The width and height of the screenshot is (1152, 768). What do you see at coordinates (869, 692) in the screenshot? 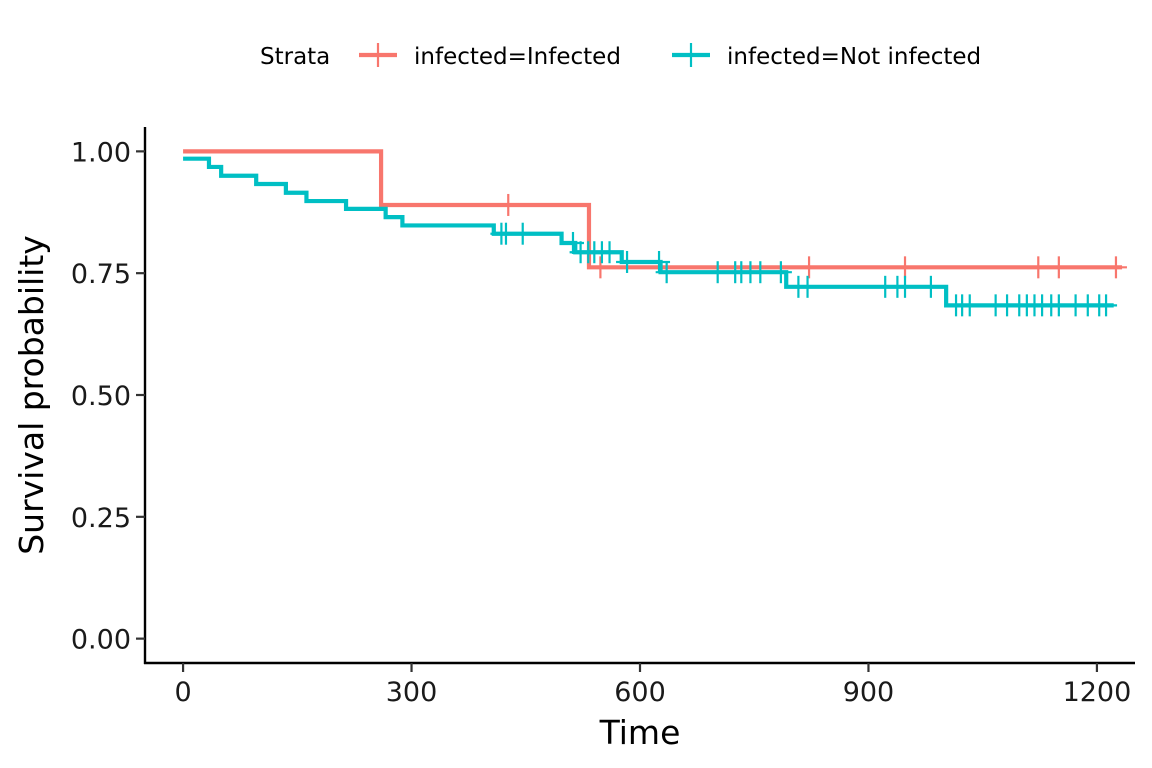
I see `x-tick-label: 900` at bounding box center [869, 692].